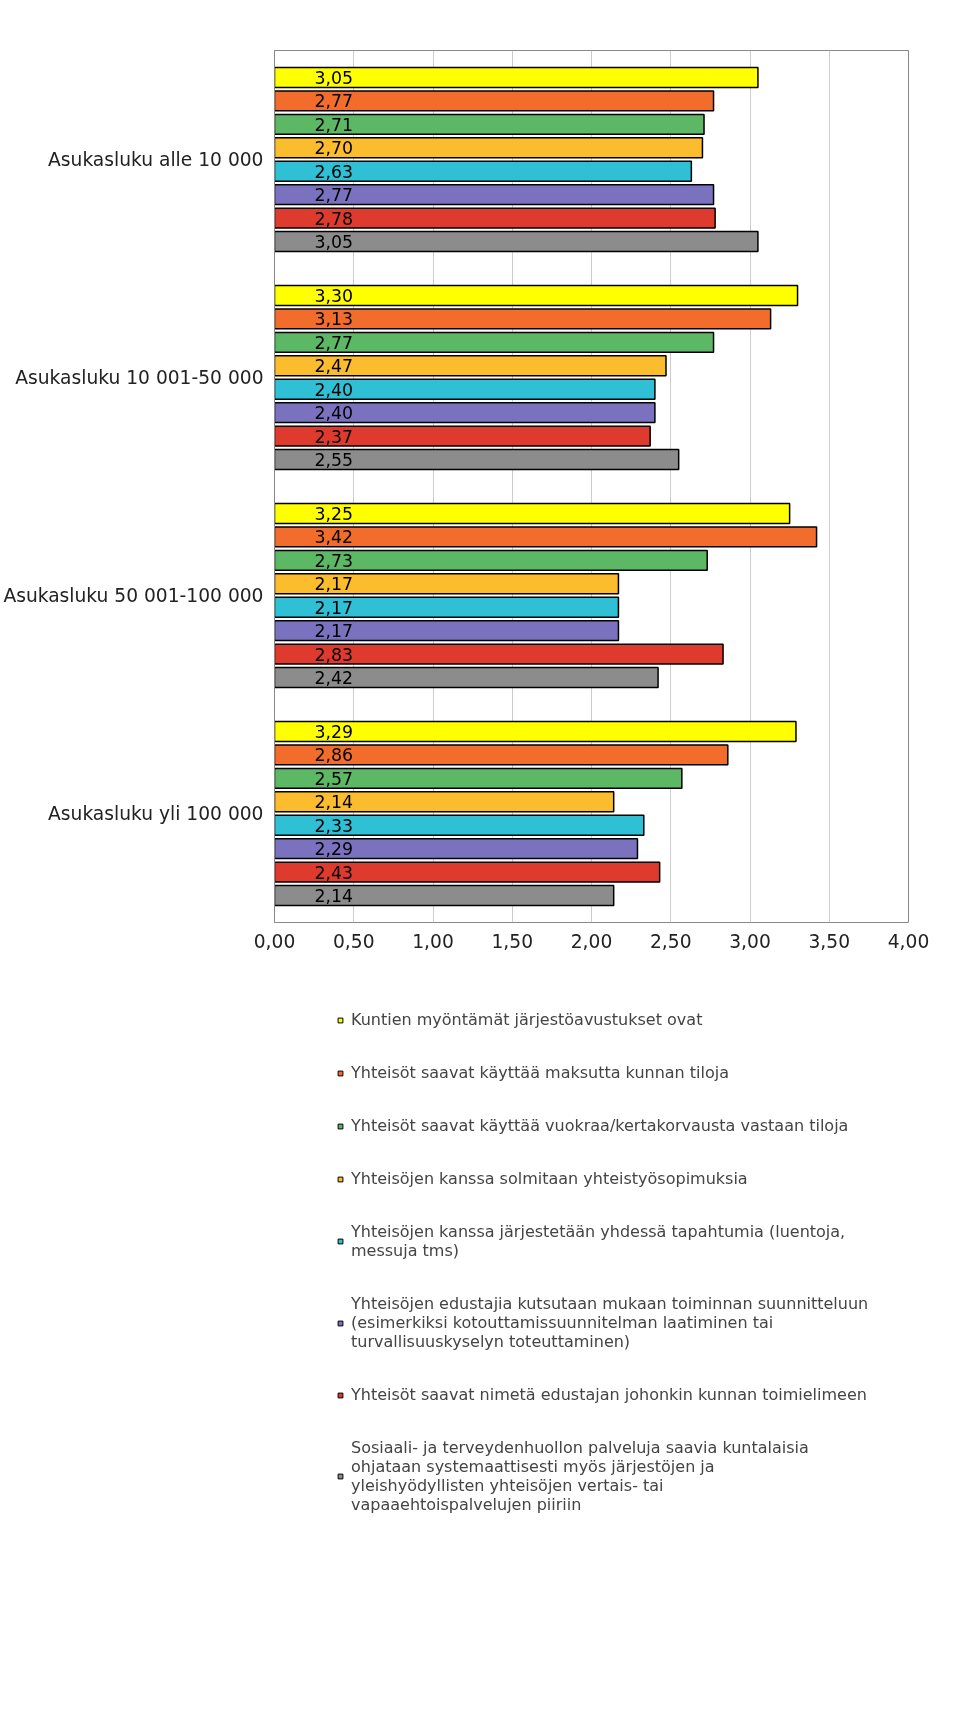  I want to click on data-label: 2,57, so click(334, 778).